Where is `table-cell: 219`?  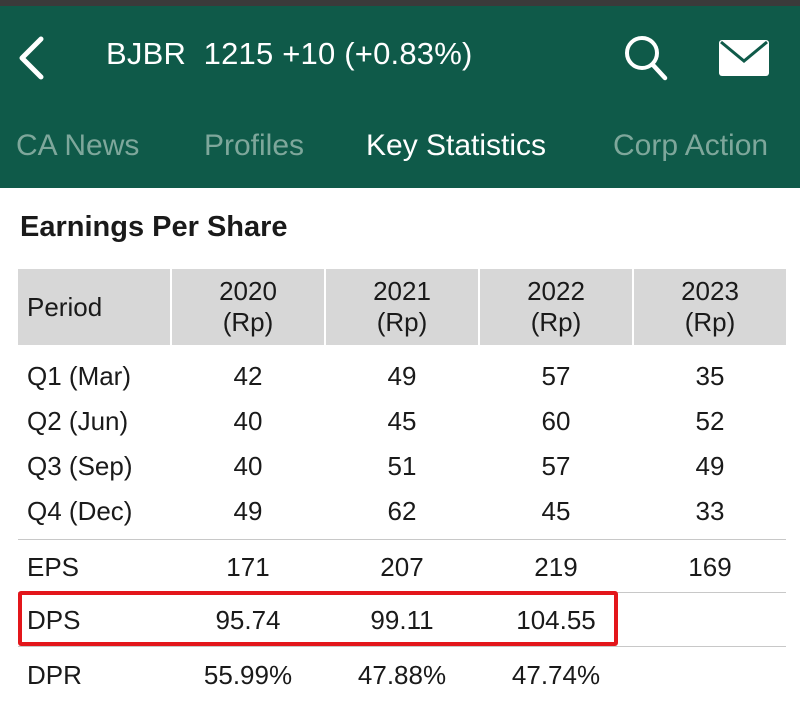 table-cell: 219 is located at coordinates (556, 567).